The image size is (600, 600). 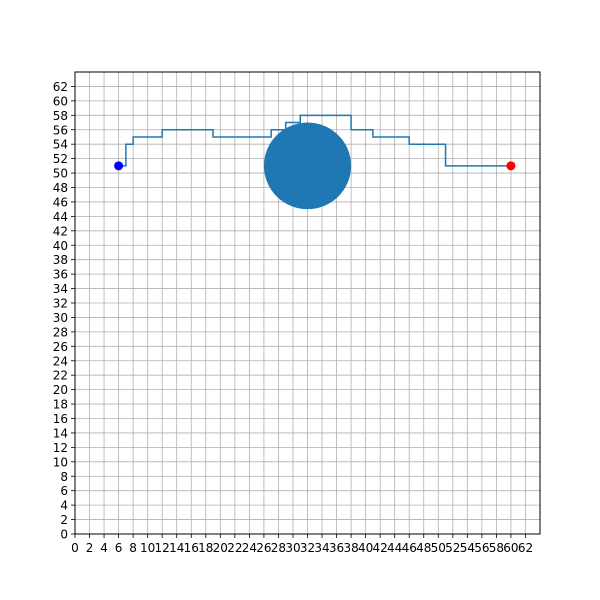 What do you see at coordinates (60, 275) in the screenshot?
I see `y-tick-label: 36` at bounding box center [60, 275].